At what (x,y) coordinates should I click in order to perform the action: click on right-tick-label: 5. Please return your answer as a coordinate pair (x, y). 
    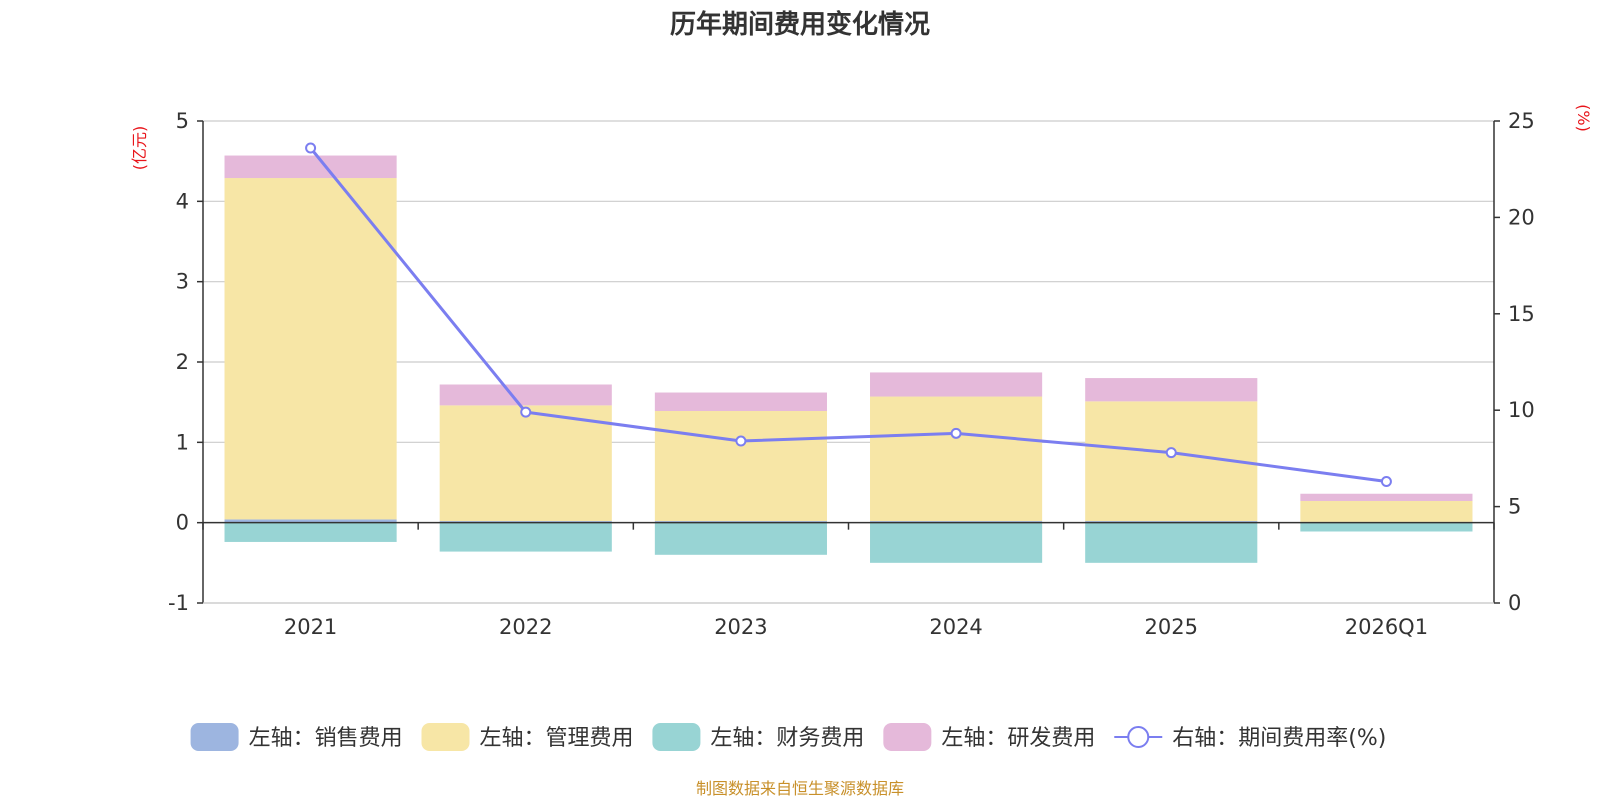
    Looking at the image, I should click on (1514, 507).